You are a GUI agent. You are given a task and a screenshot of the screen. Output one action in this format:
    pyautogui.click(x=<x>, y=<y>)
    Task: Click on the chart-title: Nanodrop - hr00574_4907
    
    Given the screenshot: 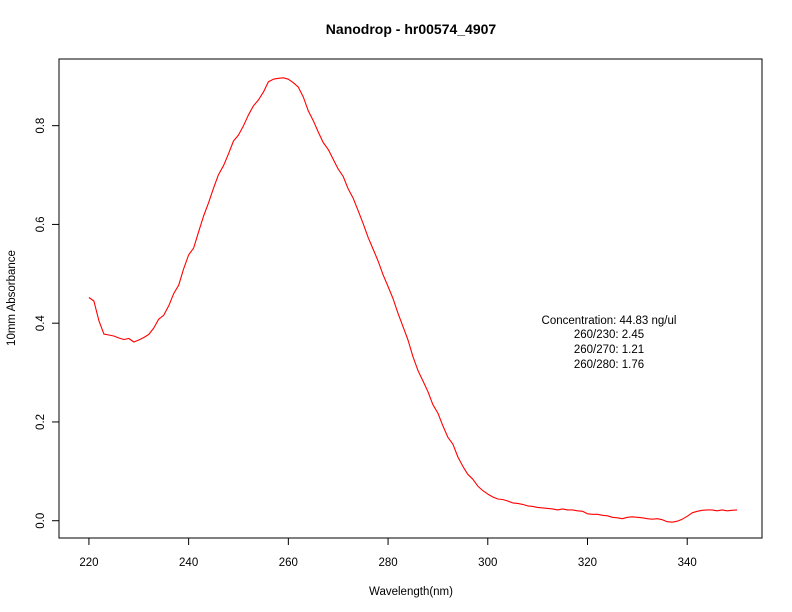 What is the action you would take?
    pyautogui.click(x=411, y=29)
    